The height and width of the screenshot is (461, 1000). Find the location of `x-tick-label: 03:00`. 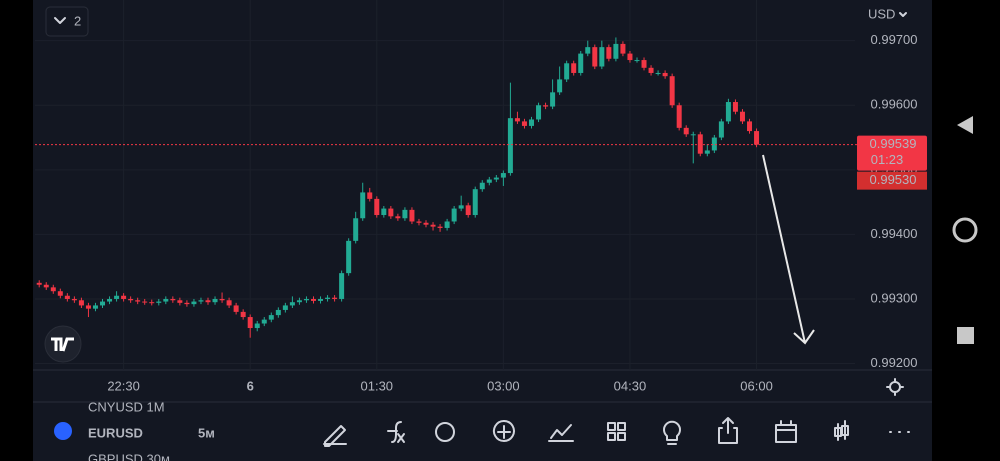

x-tick-label: 03:00 is located at coordinates (503, 385).